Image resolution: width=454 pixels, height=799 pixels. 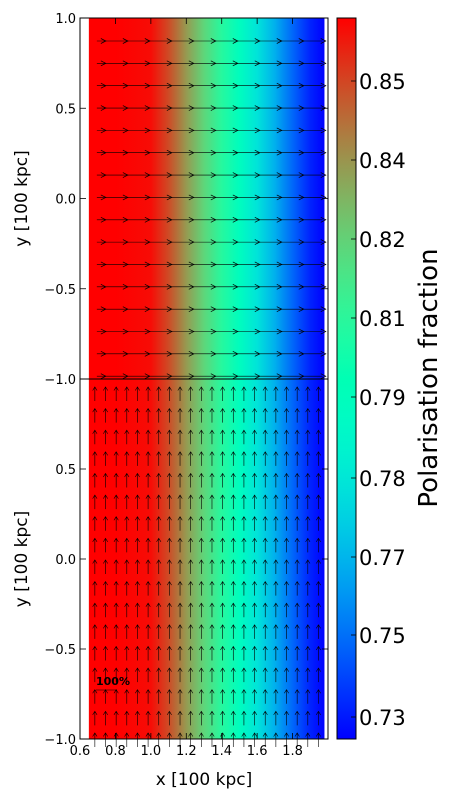 What do you see at coordinates (382, 558) in the screenshot?
I see `colorbar-tick-label: 0.77` at bounding box center [382, 558].